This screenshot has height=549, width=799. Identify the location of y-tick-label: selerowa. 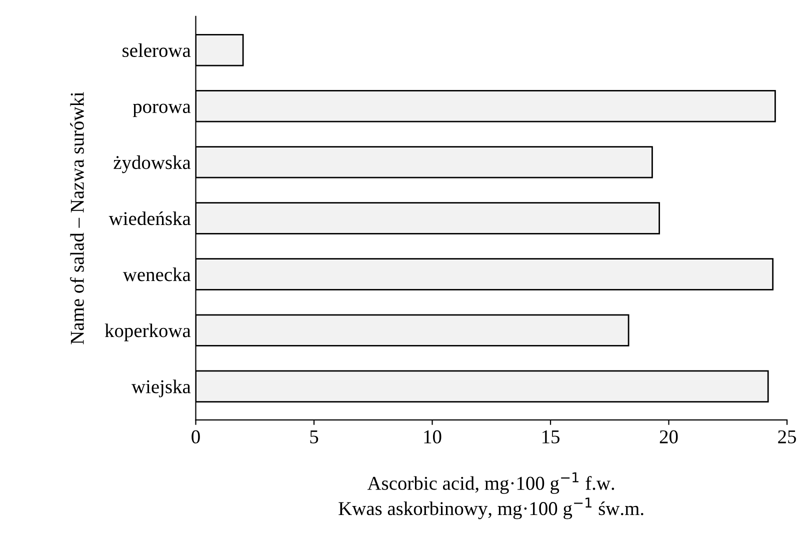
(156, 50).